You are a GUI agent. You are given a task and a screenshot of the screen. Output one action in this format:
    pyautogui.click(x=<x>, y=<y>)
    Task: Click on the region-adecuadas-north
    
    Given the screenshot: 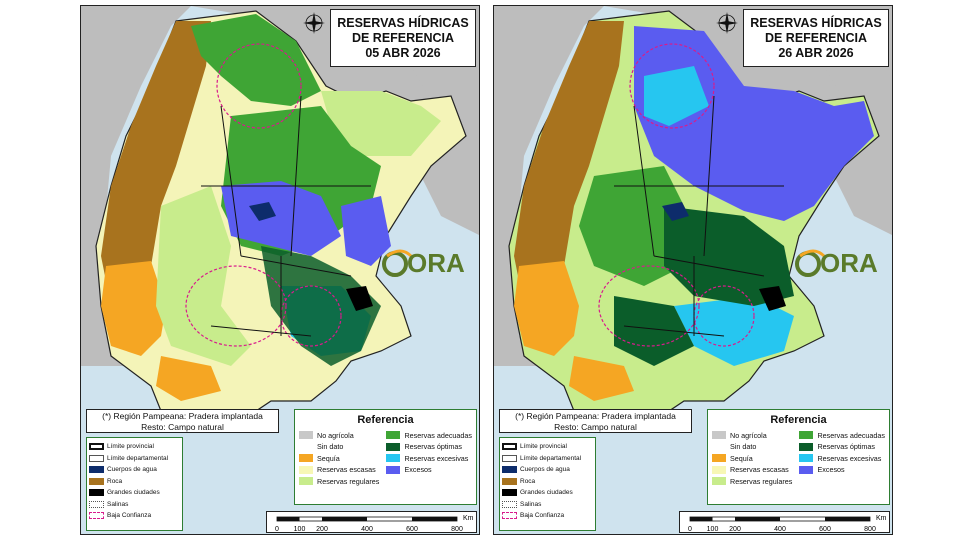 What is the action you would take?
    pyautogui.click(x=256, y=60)
    